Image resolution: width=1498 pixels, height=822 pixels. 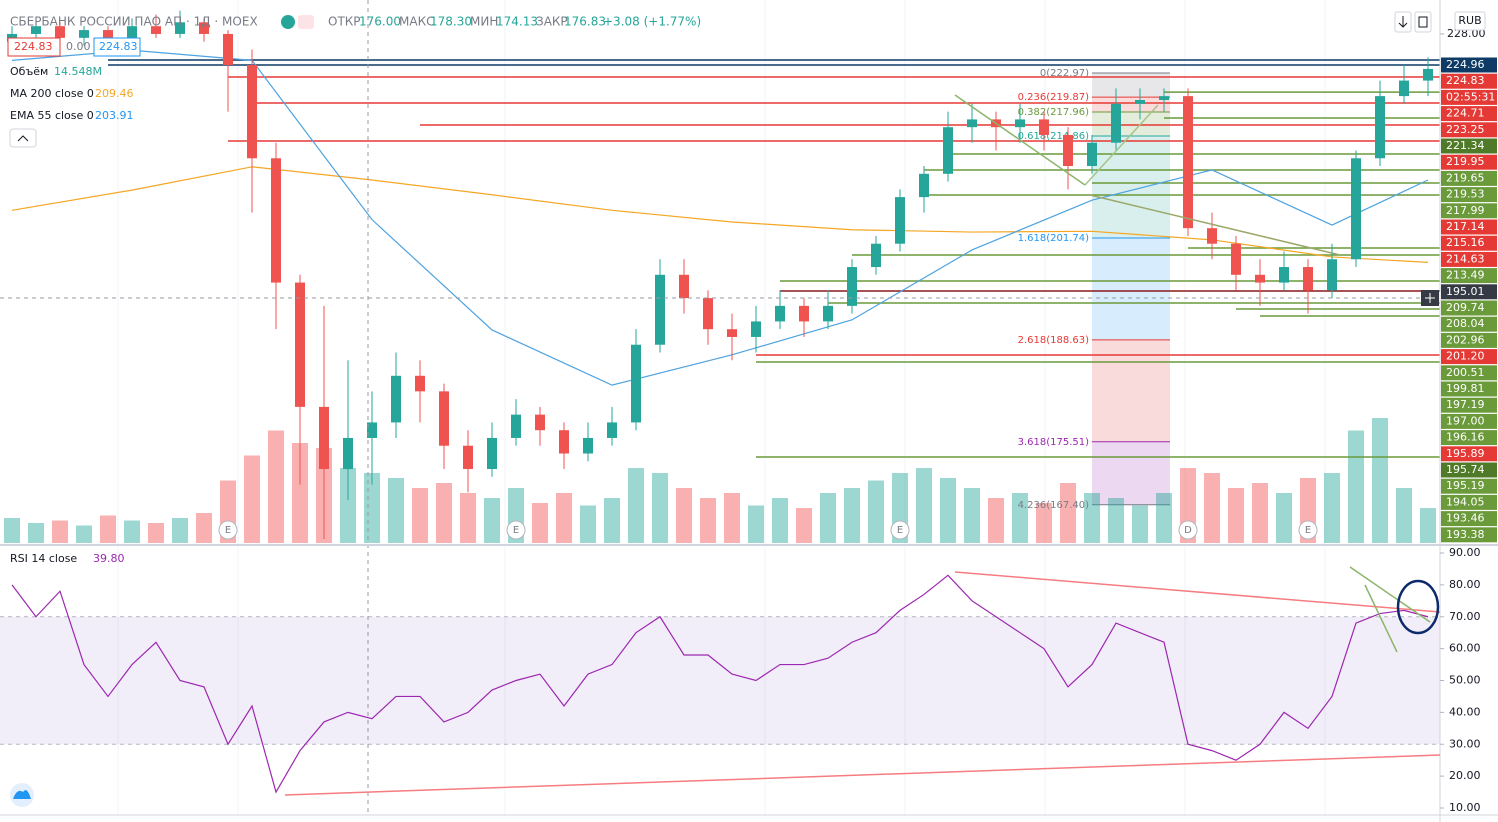 What do you see at coordinates (1465, 339) in the screenshot?
I see `level-label: 202.96` at bounding box center [1465, 339].